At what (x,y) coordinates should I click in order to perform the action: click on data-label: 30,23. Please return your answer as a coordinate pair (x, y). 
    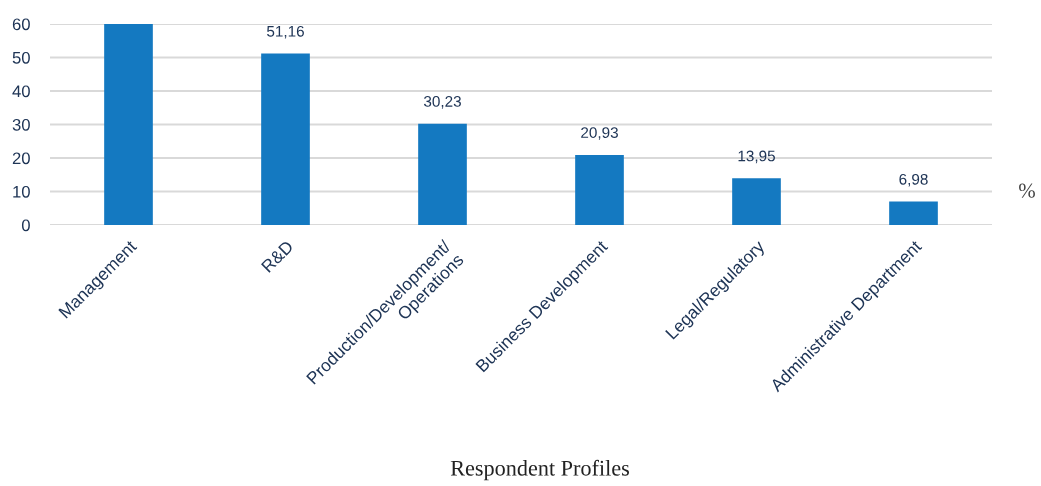
    Looking at the image, I should click on (442, 102).